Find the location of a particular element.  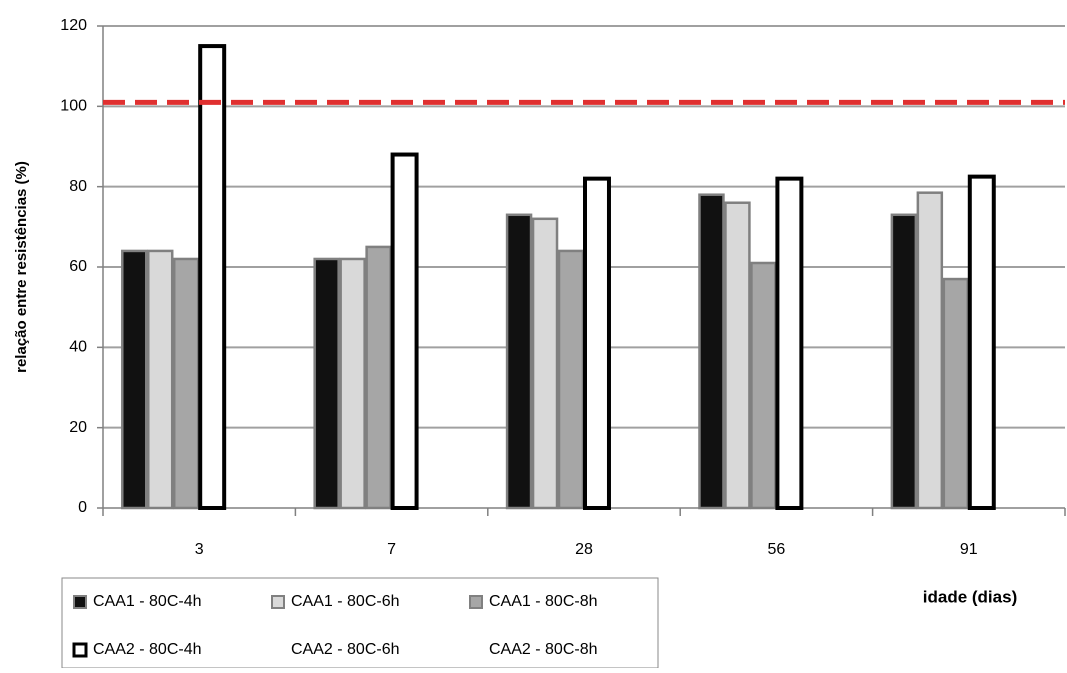

legend-label: CAA1 - 80C-6h is located at coordinates (345, 601).